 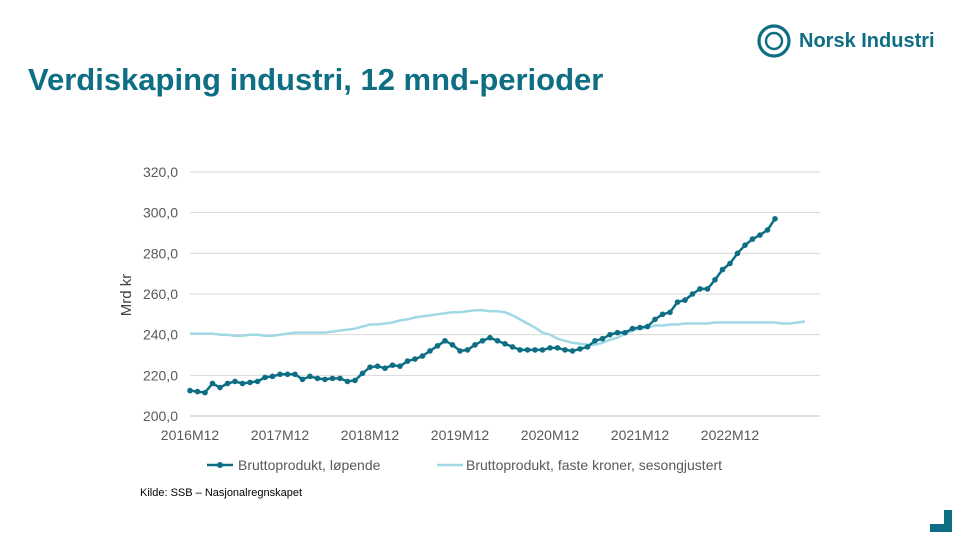 What do you see at coordinates (316, 79) in the screenshot?
I see `slide-title: Verdiskaping industri, 12 mnd-perioder` at bounding box center [316, 79].